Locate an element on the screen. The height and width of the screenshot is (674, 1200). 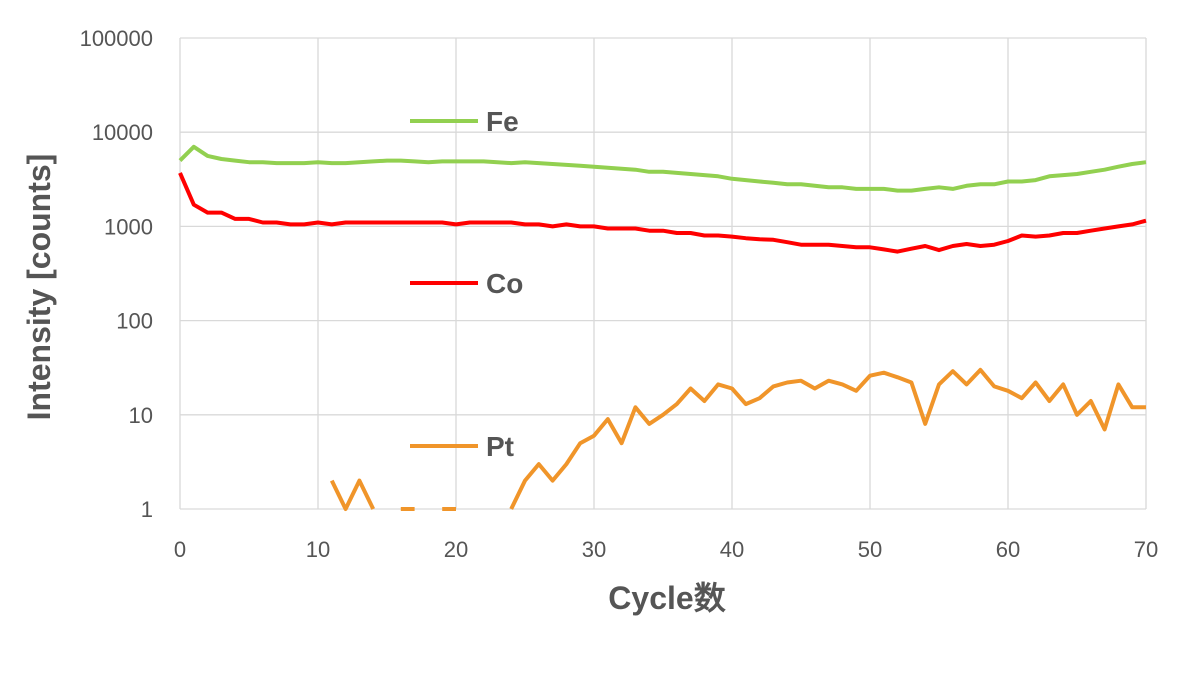
legend-fe: Fe is located at coordinates (464, 121).